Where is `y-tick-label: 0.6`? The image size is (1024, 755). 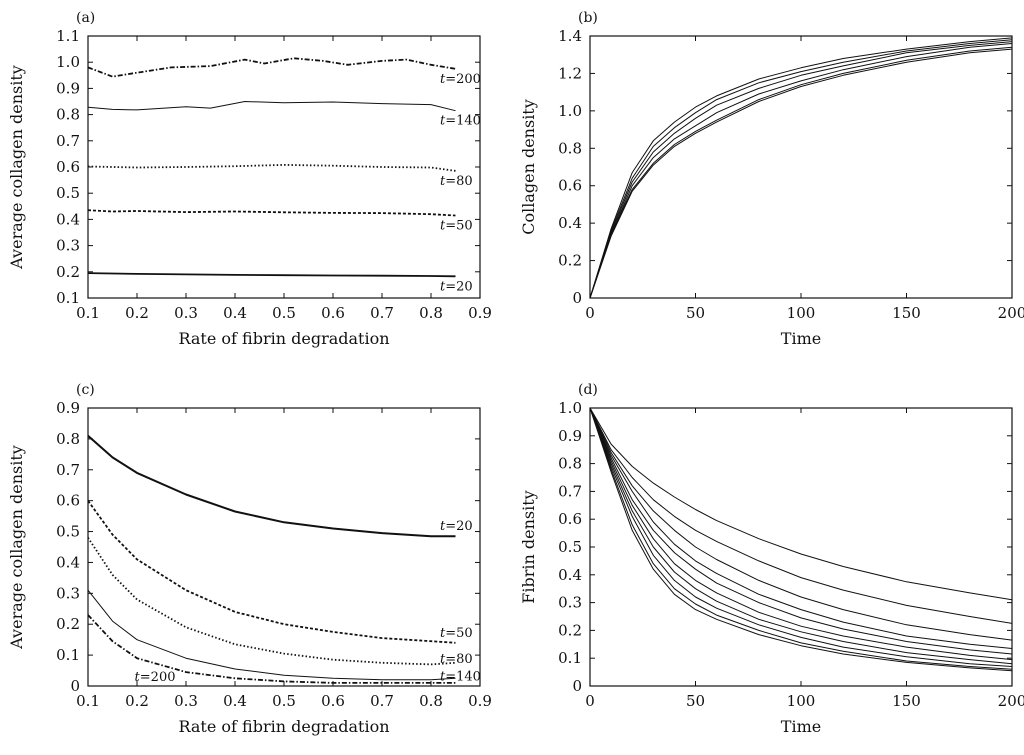 y-tick-label: 0.6 is located at coordinates (68, 501).